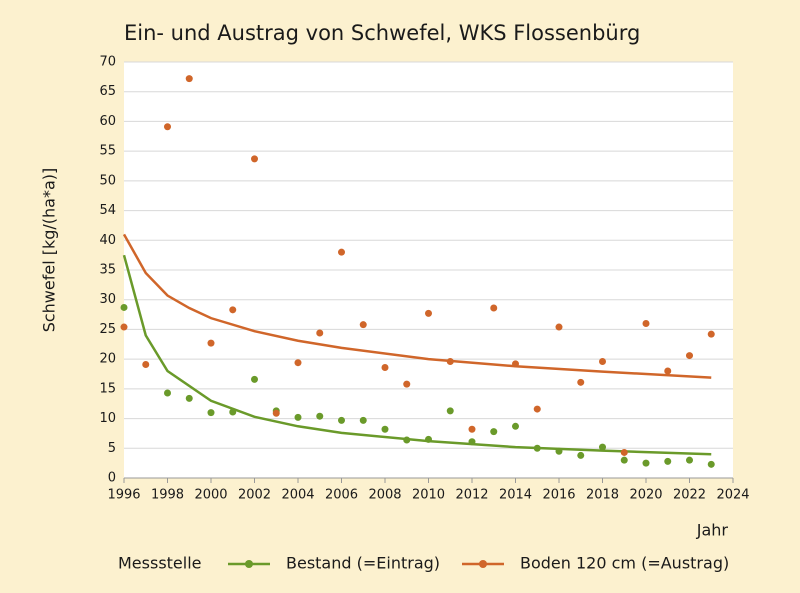 The width and height of the screenshot is (800, 593). Describe the element at coordinates (123, 495) in the screenshot. I see `x-tick-label: 1996` at that location.